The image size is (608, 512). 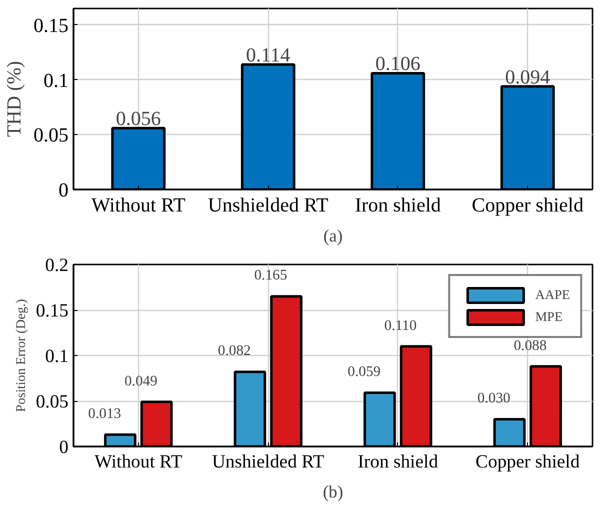 I want to click on data-label: 0.056, so click(x=138, y=119).